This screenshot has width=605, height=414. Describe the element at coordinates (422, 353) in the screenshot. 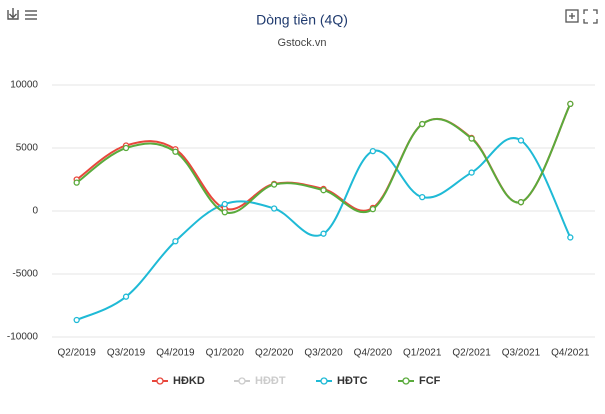

I see `x-tick-label: Q1/2021` at that location.